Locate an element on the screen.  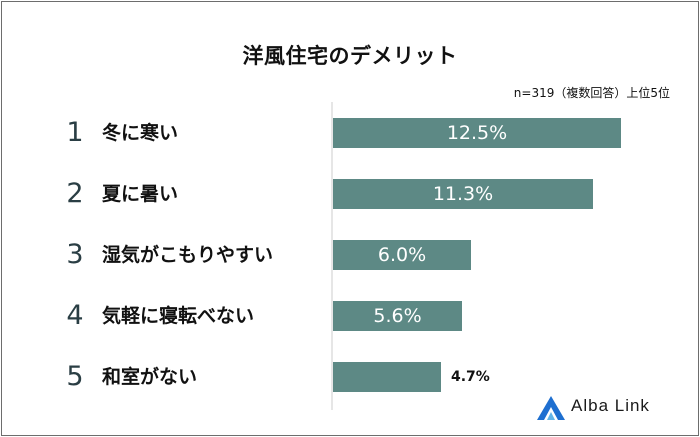
brand-name: Alba Link is located at coordinates (610, 405).